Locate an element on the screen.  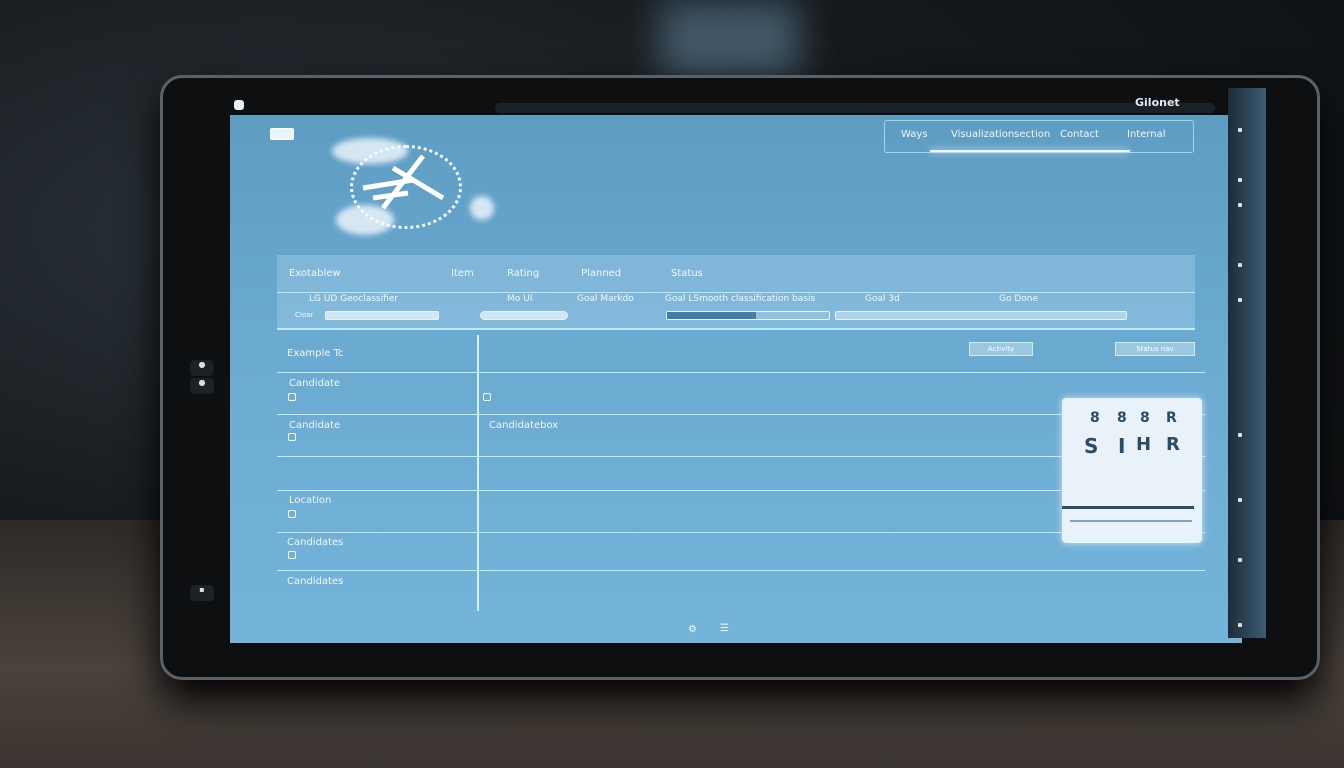
table-row is located at coordinates (741, 474).